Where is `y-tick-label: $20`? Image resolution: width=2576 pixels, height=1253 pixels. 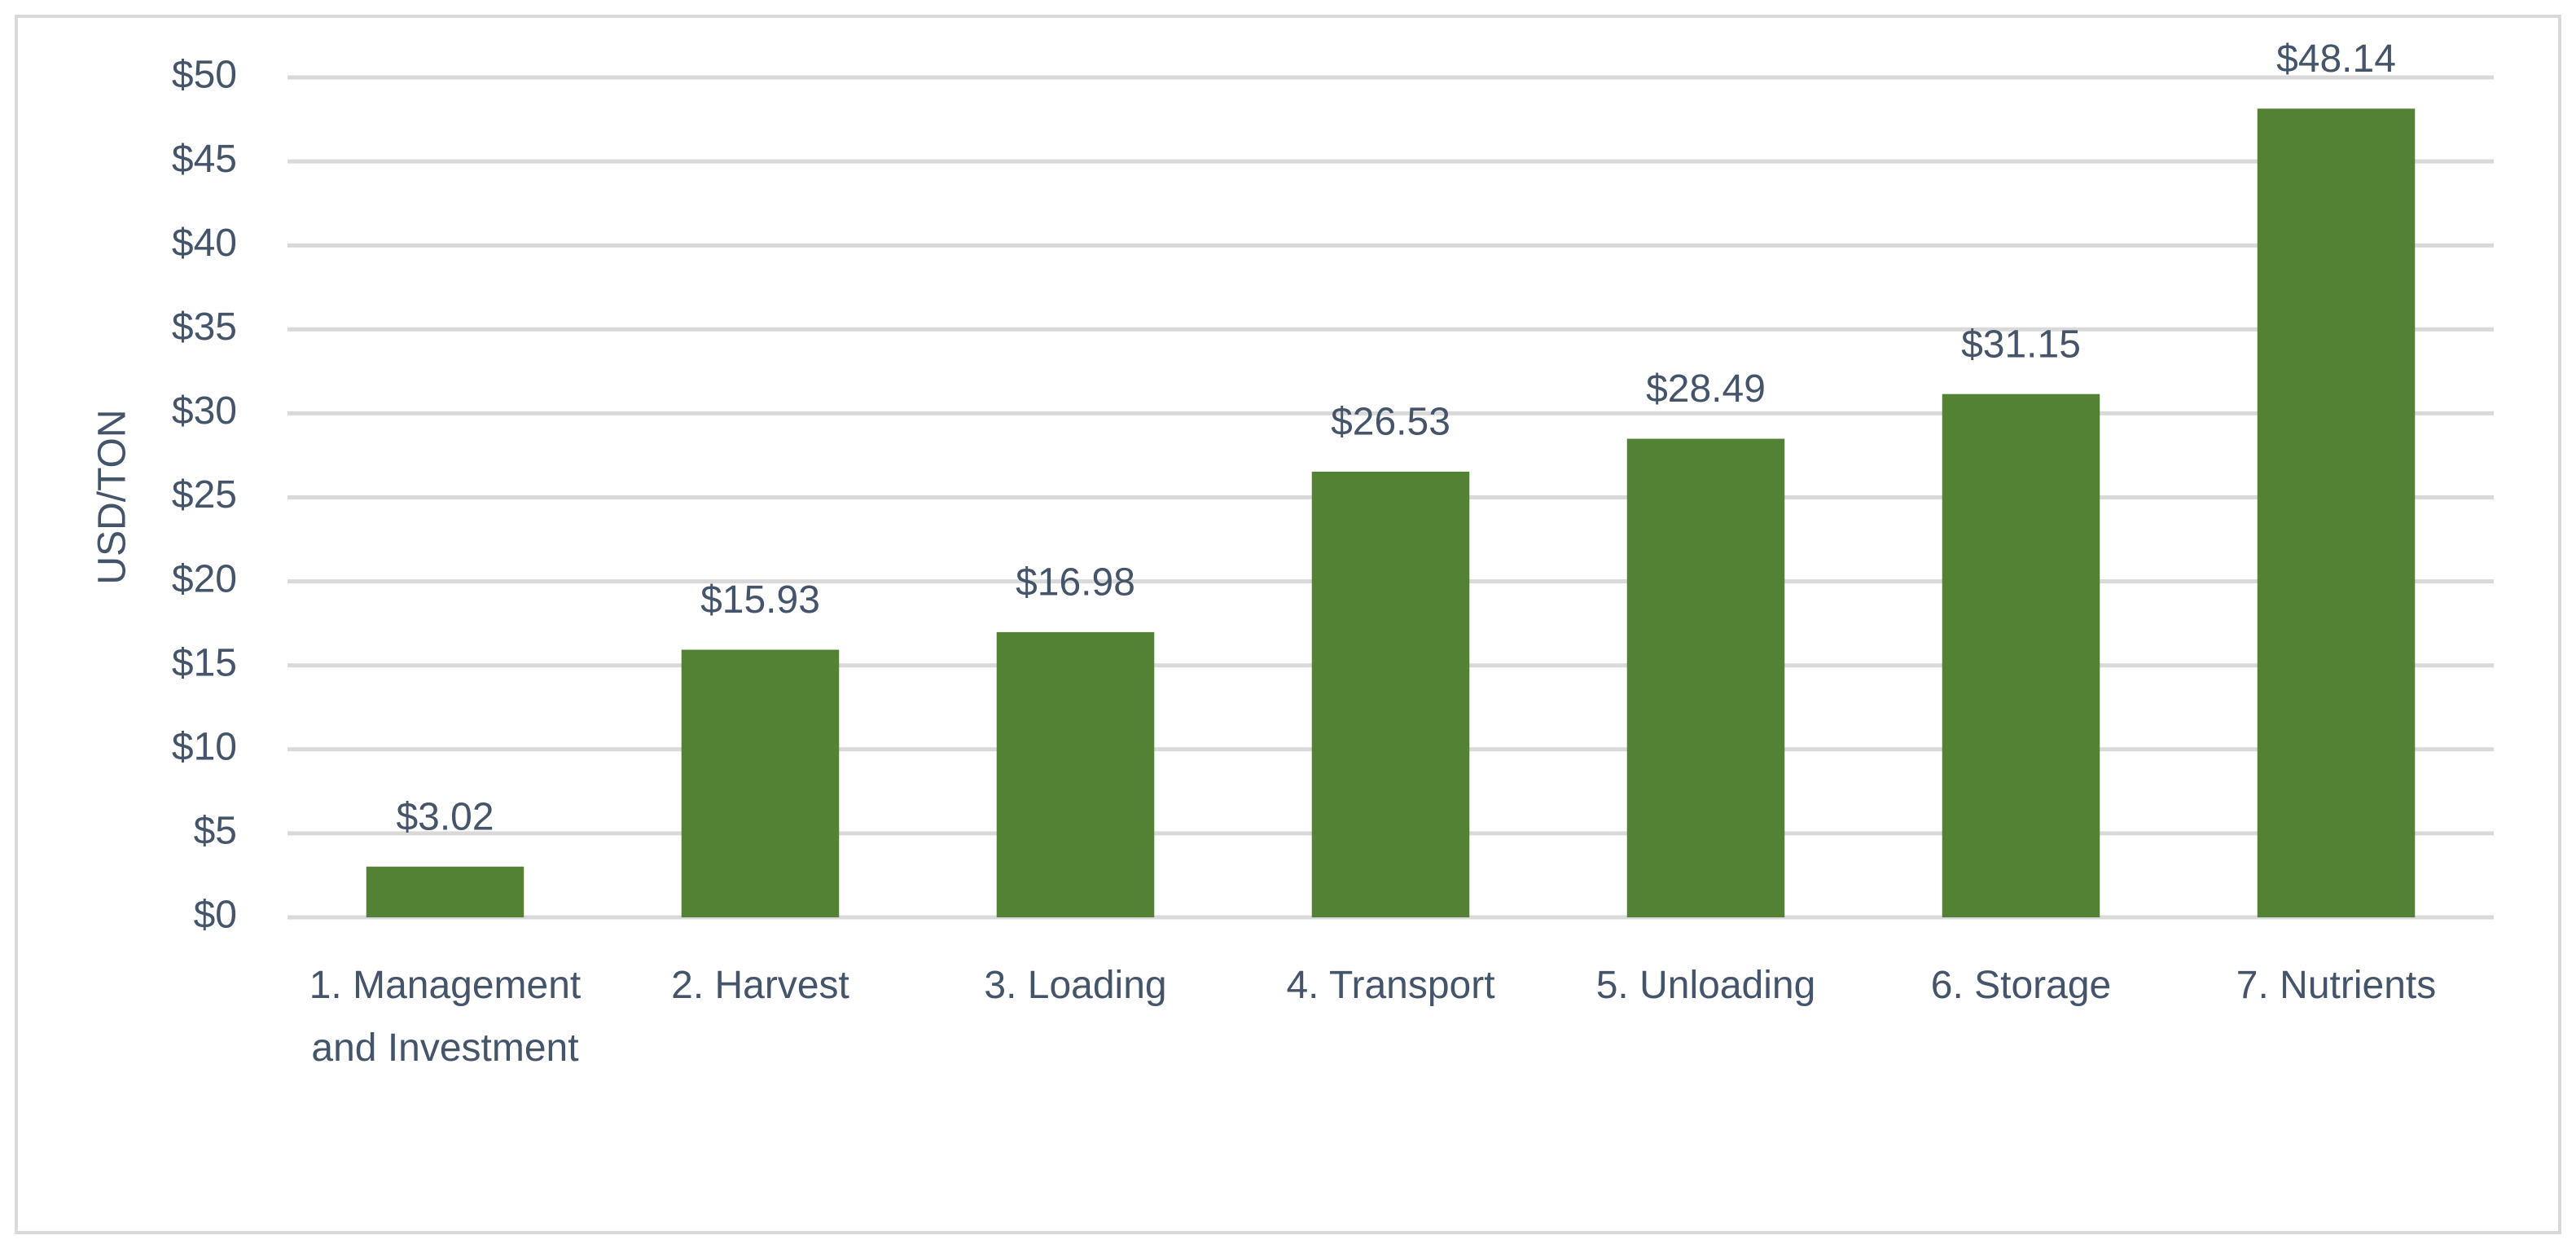
y-tick-label: $20 is located at coordinates (204, 578).